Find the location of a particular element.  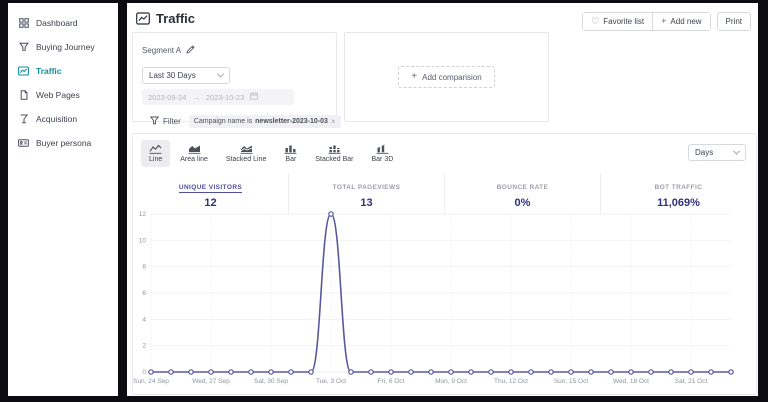

metric-value: 12 is located at coordinates (210, 203).